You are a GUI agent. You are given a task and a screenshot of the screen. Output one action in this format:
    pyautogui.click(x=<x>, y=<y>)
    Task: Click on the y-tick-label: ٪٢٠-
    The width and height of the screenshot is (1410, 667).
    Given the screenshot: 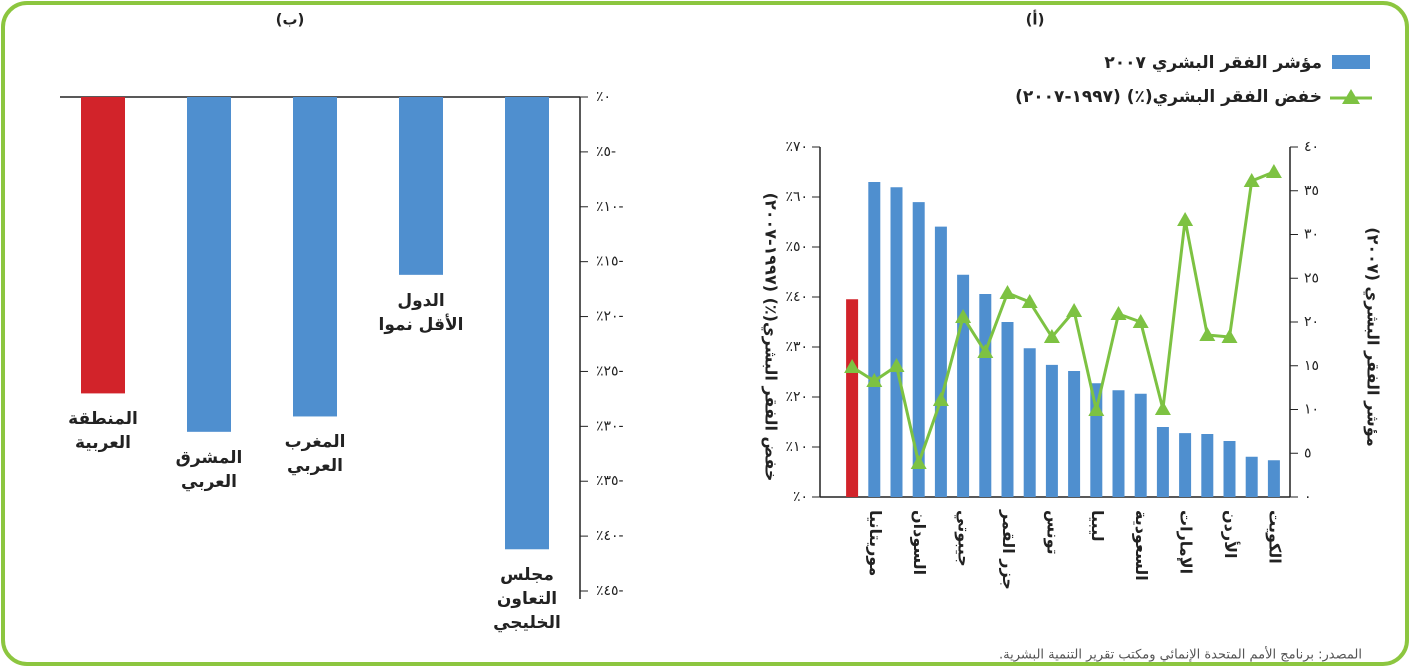 What is the action you would take?
    pyautogui.click(x=610, y=317)
    